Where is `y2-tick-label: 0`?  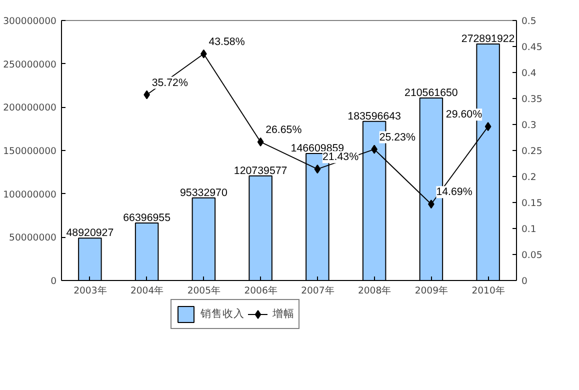 y2-tick-label: 0 is located at coordinates (525, 281).